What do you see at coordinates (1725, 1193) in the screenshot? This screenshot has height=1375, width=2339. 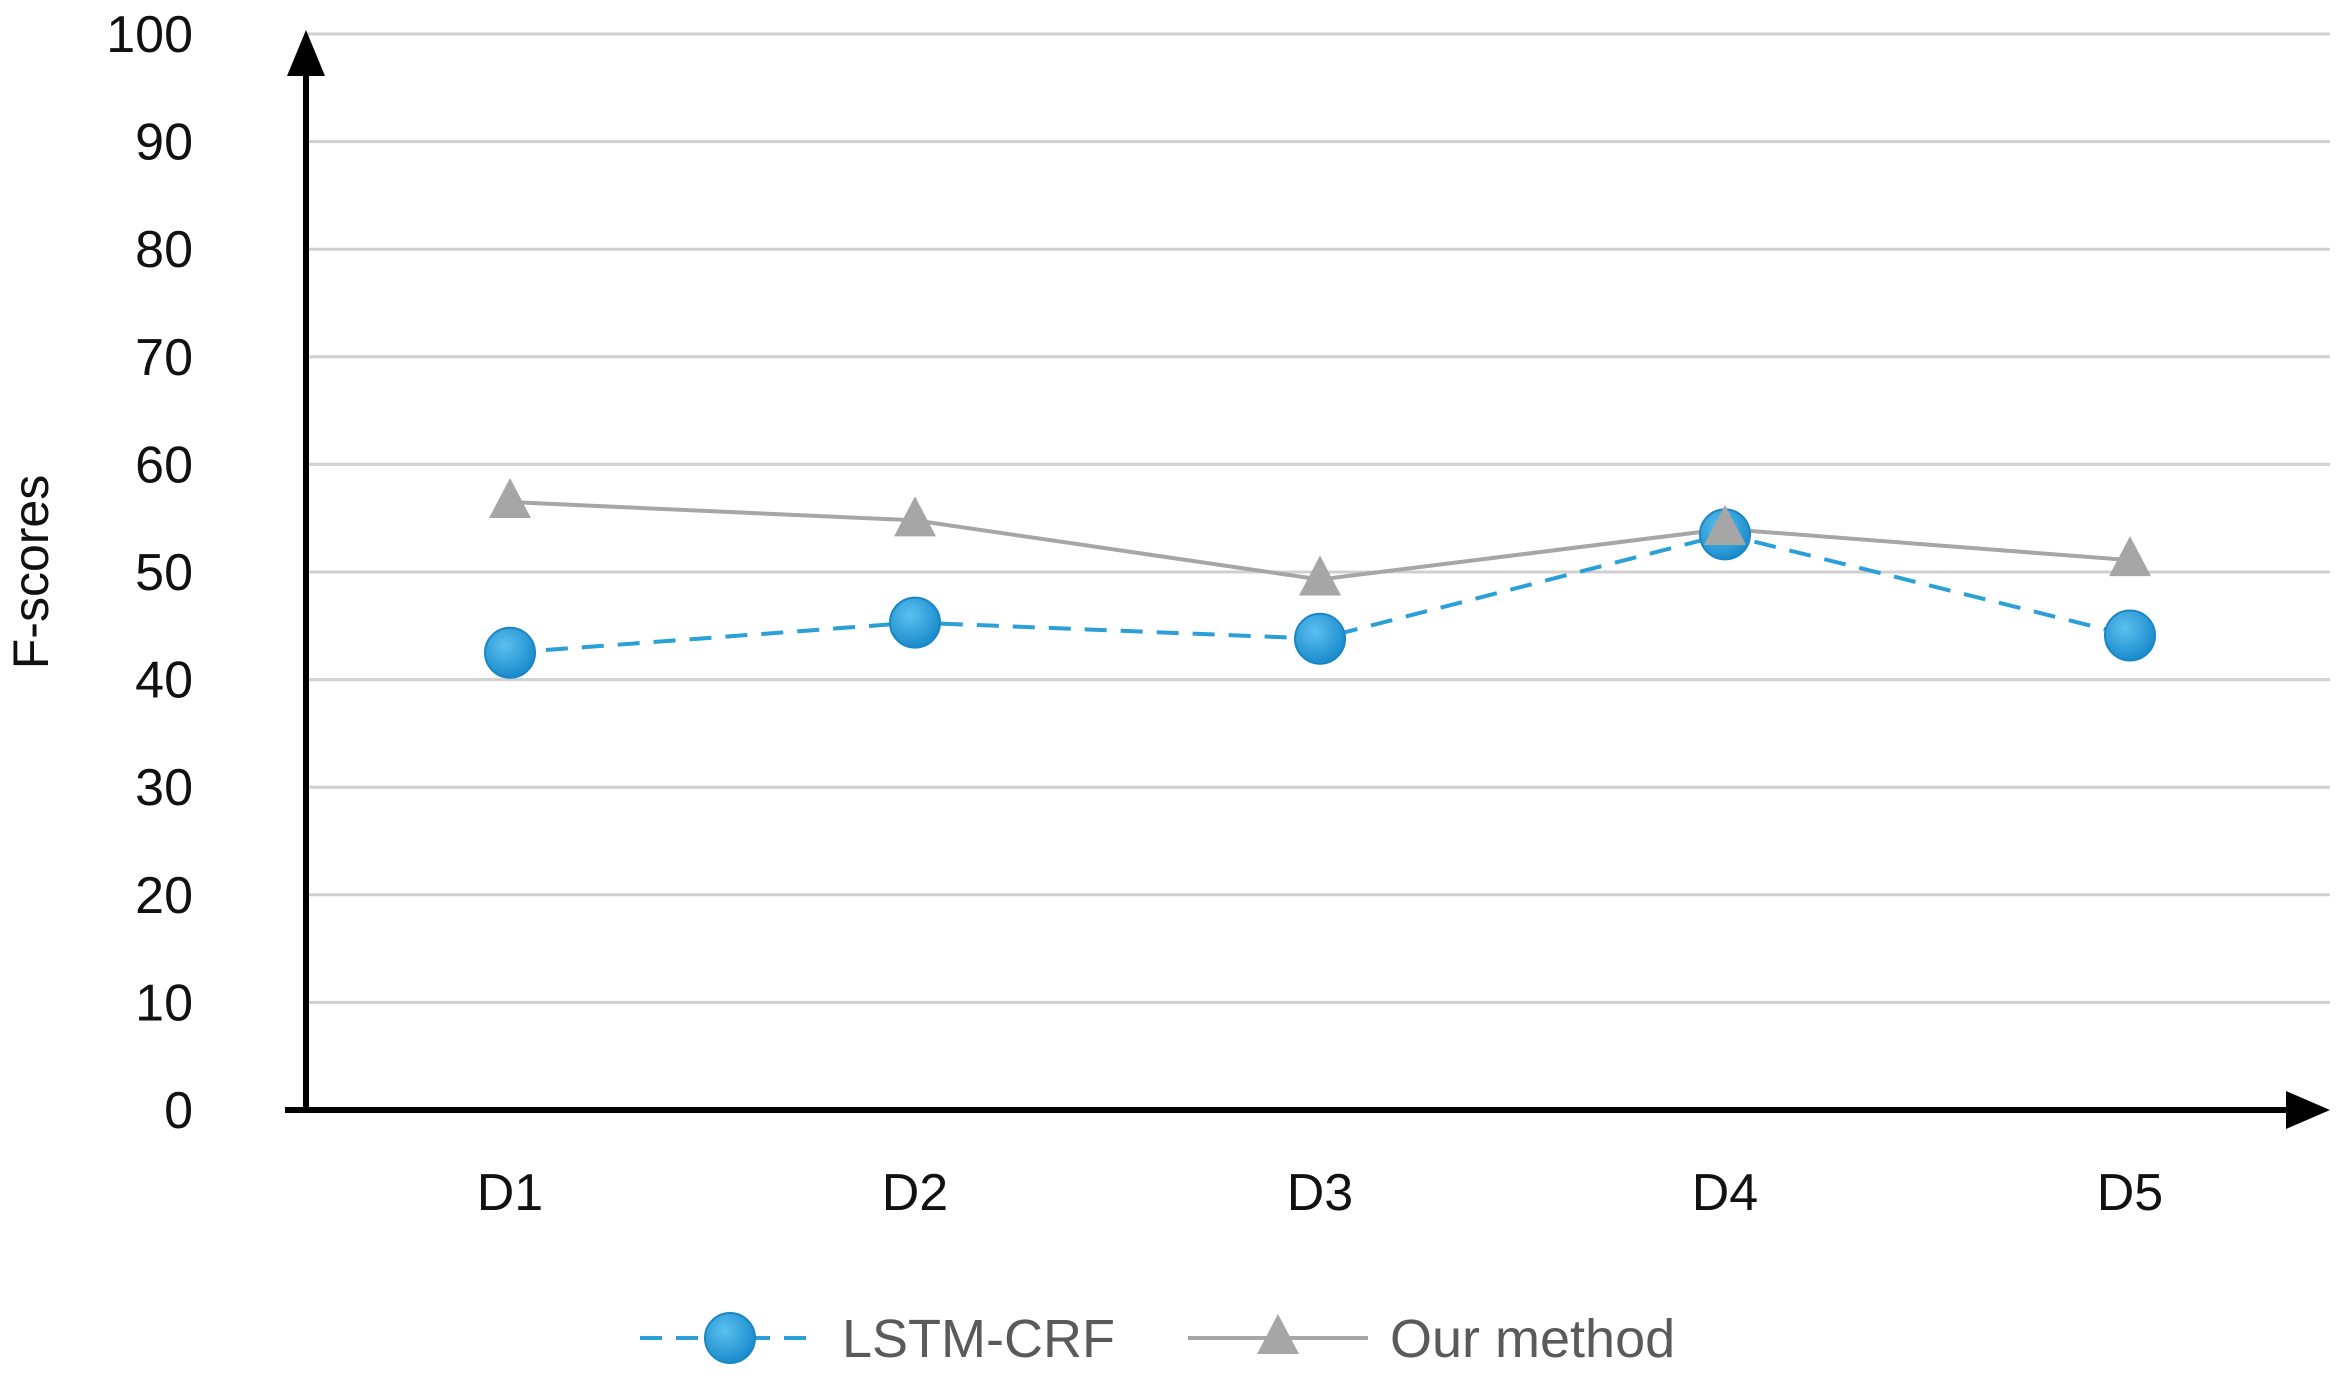 I see `x-tick-label: D4` at bounding box center [1725, 1193].